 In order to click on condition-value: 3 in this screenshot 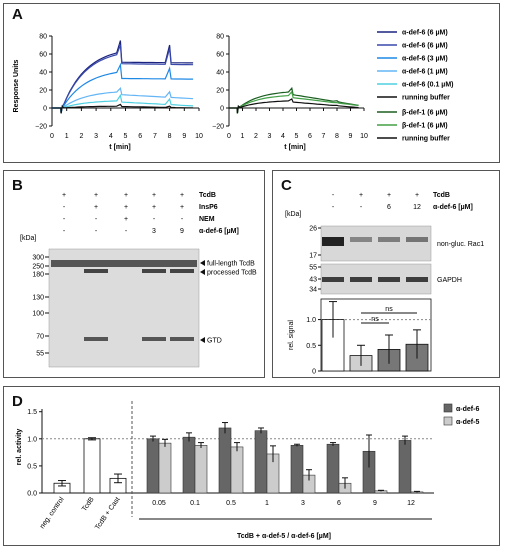, I will do `click(154, 231)`.